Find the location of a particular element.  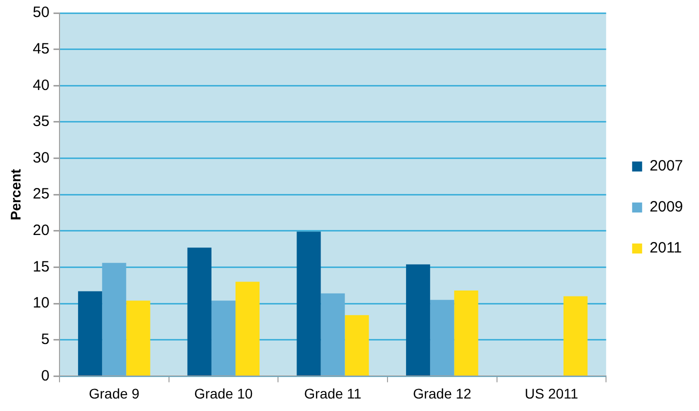

x-tick-label: Grade 9 is located at coordinates (114, 393).